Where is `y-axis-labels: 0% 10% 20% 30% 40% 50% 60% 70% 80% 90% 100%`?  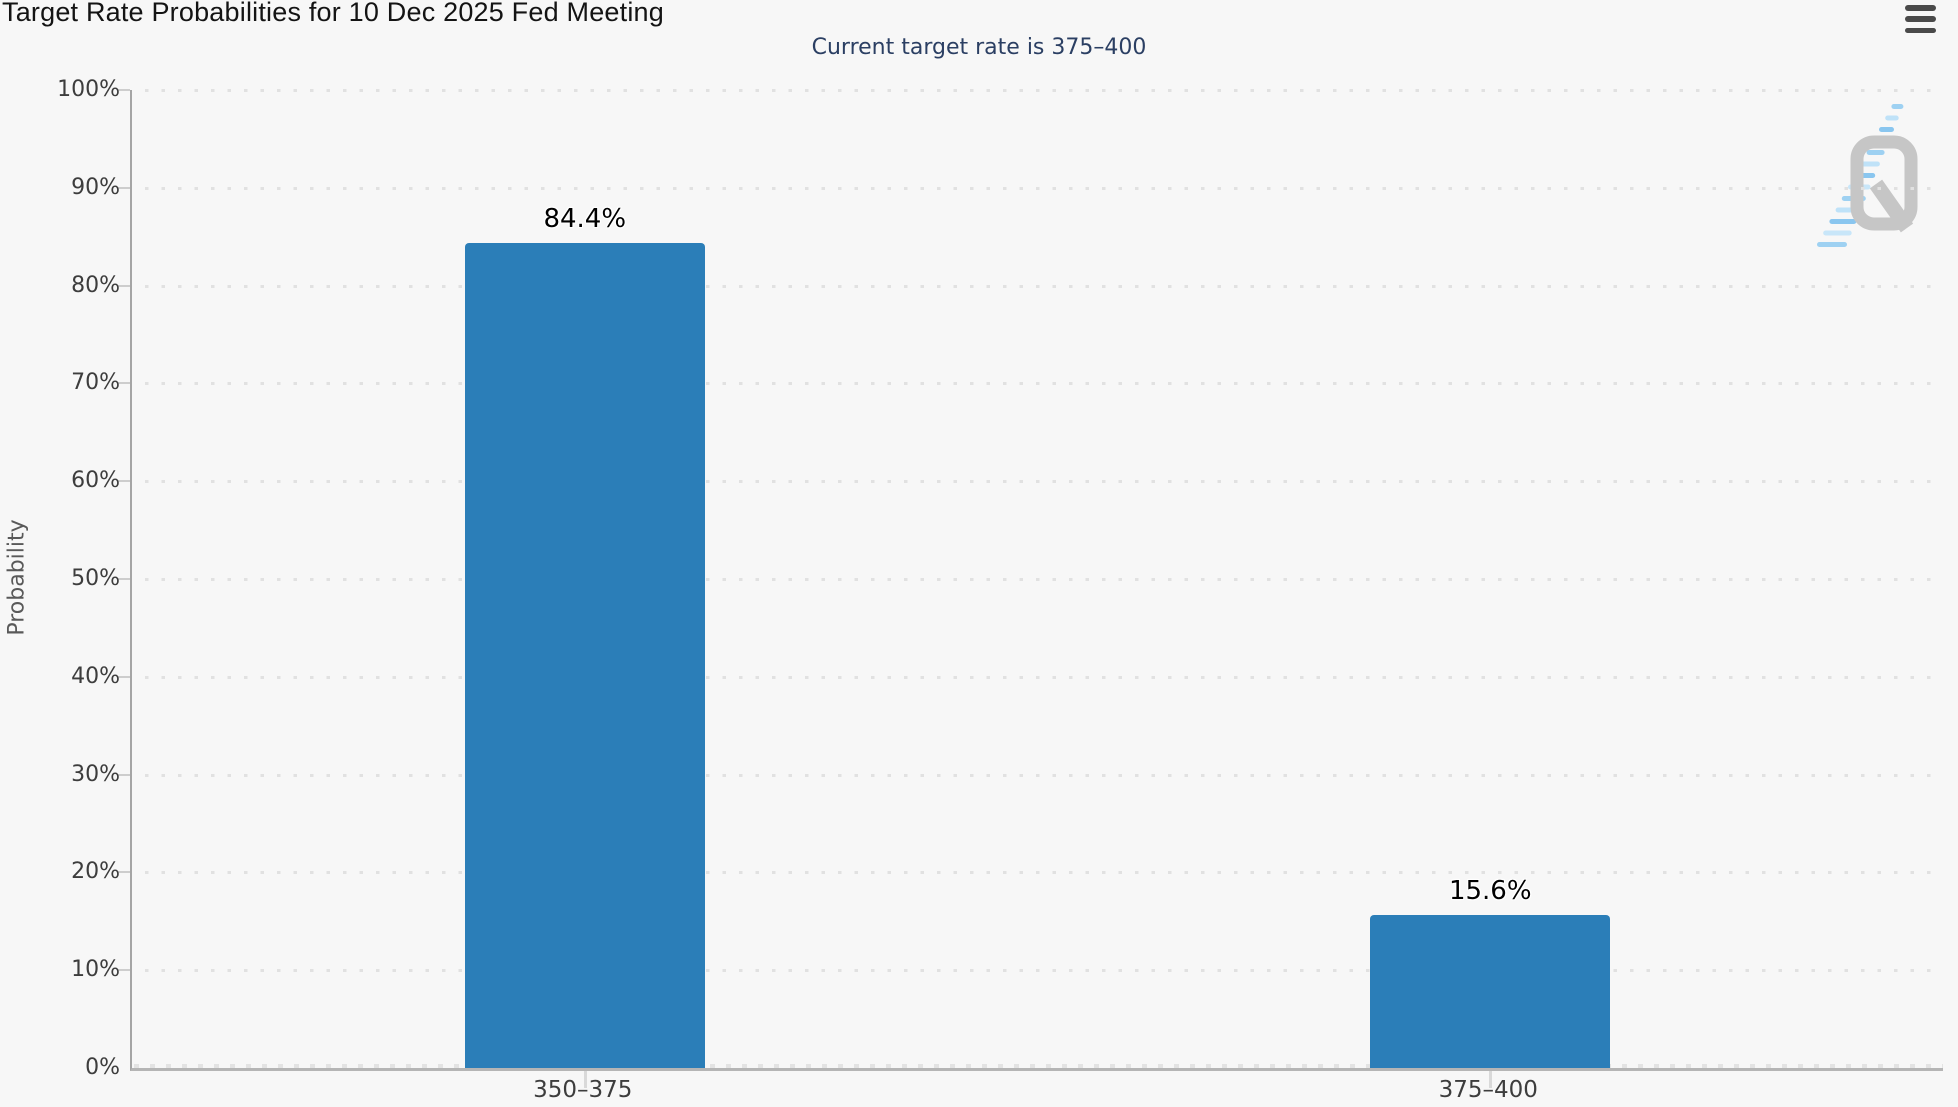
y-axis-labels: 0% 10% 20% 30% 40% 50% 60% 70% 80% 90% 100% is located at coordinates (60, 578).